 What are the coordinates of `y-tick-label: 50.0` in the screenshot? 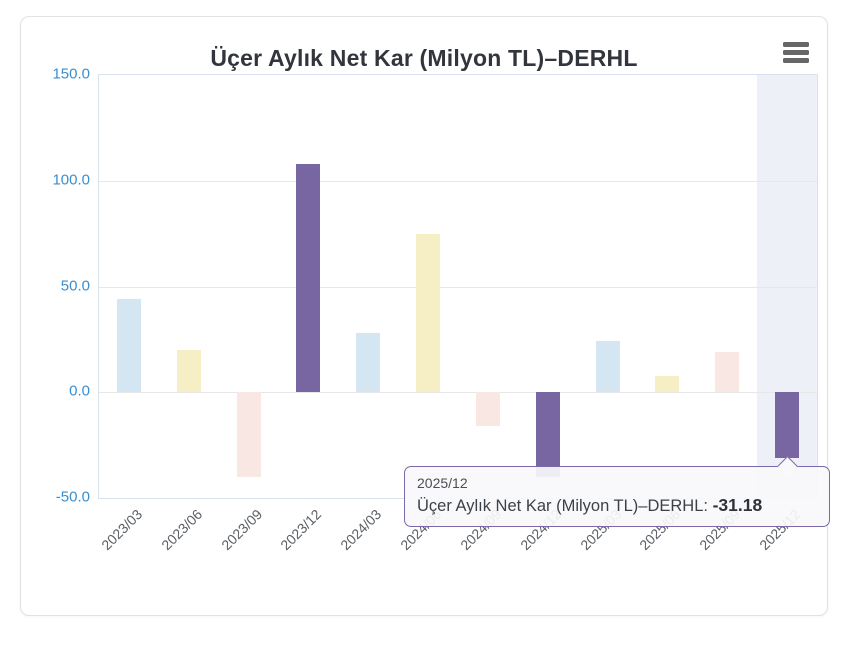 It's located at (75, 285).